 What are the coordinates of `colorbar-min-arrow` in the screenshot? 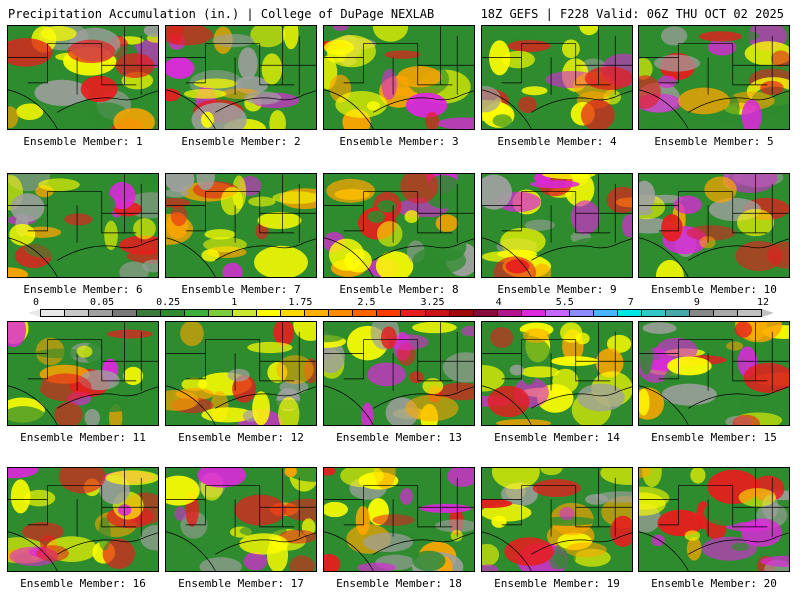 It's located at (34, 313).